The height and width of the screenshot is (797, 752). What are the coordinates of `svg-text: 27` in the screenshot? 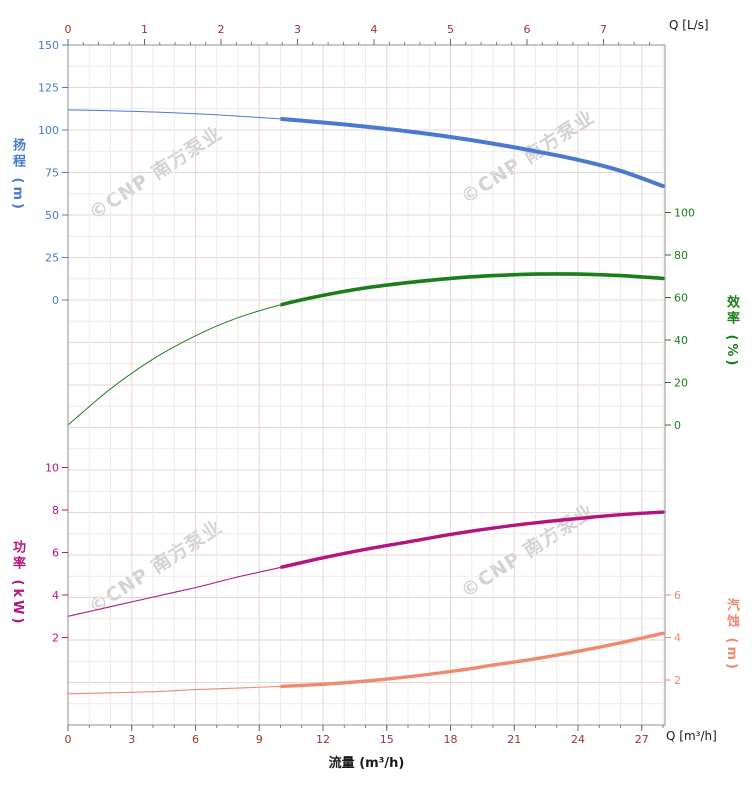 It's located at (642, 739).